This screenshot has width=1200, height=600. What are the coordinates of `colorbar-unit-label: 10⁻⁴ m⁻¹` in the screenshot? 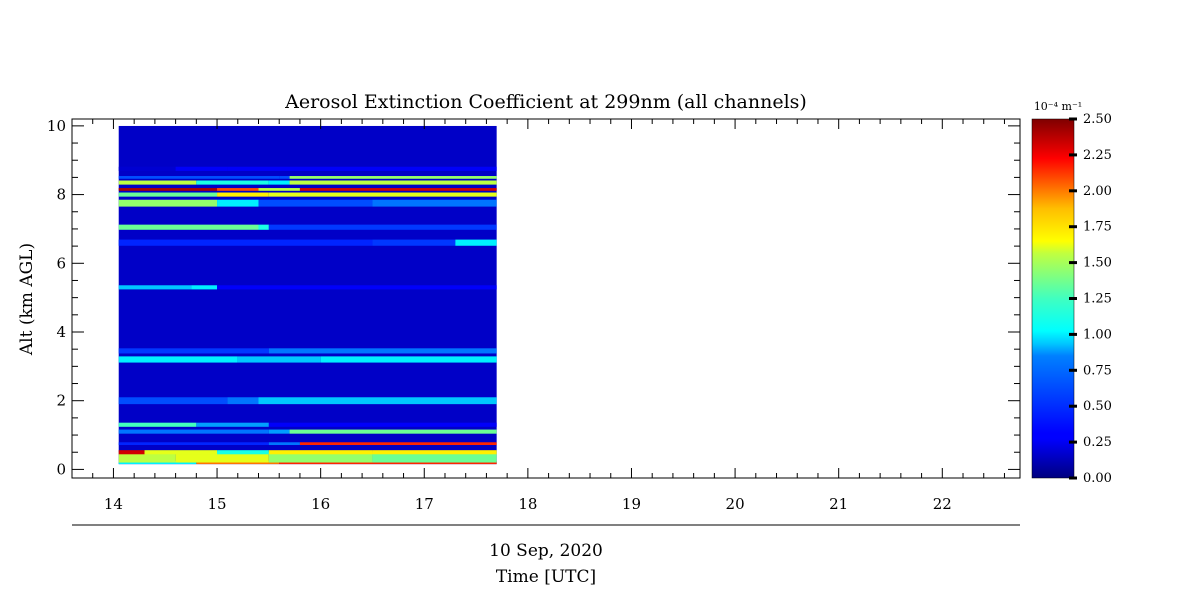 It's located at (1058, 106).